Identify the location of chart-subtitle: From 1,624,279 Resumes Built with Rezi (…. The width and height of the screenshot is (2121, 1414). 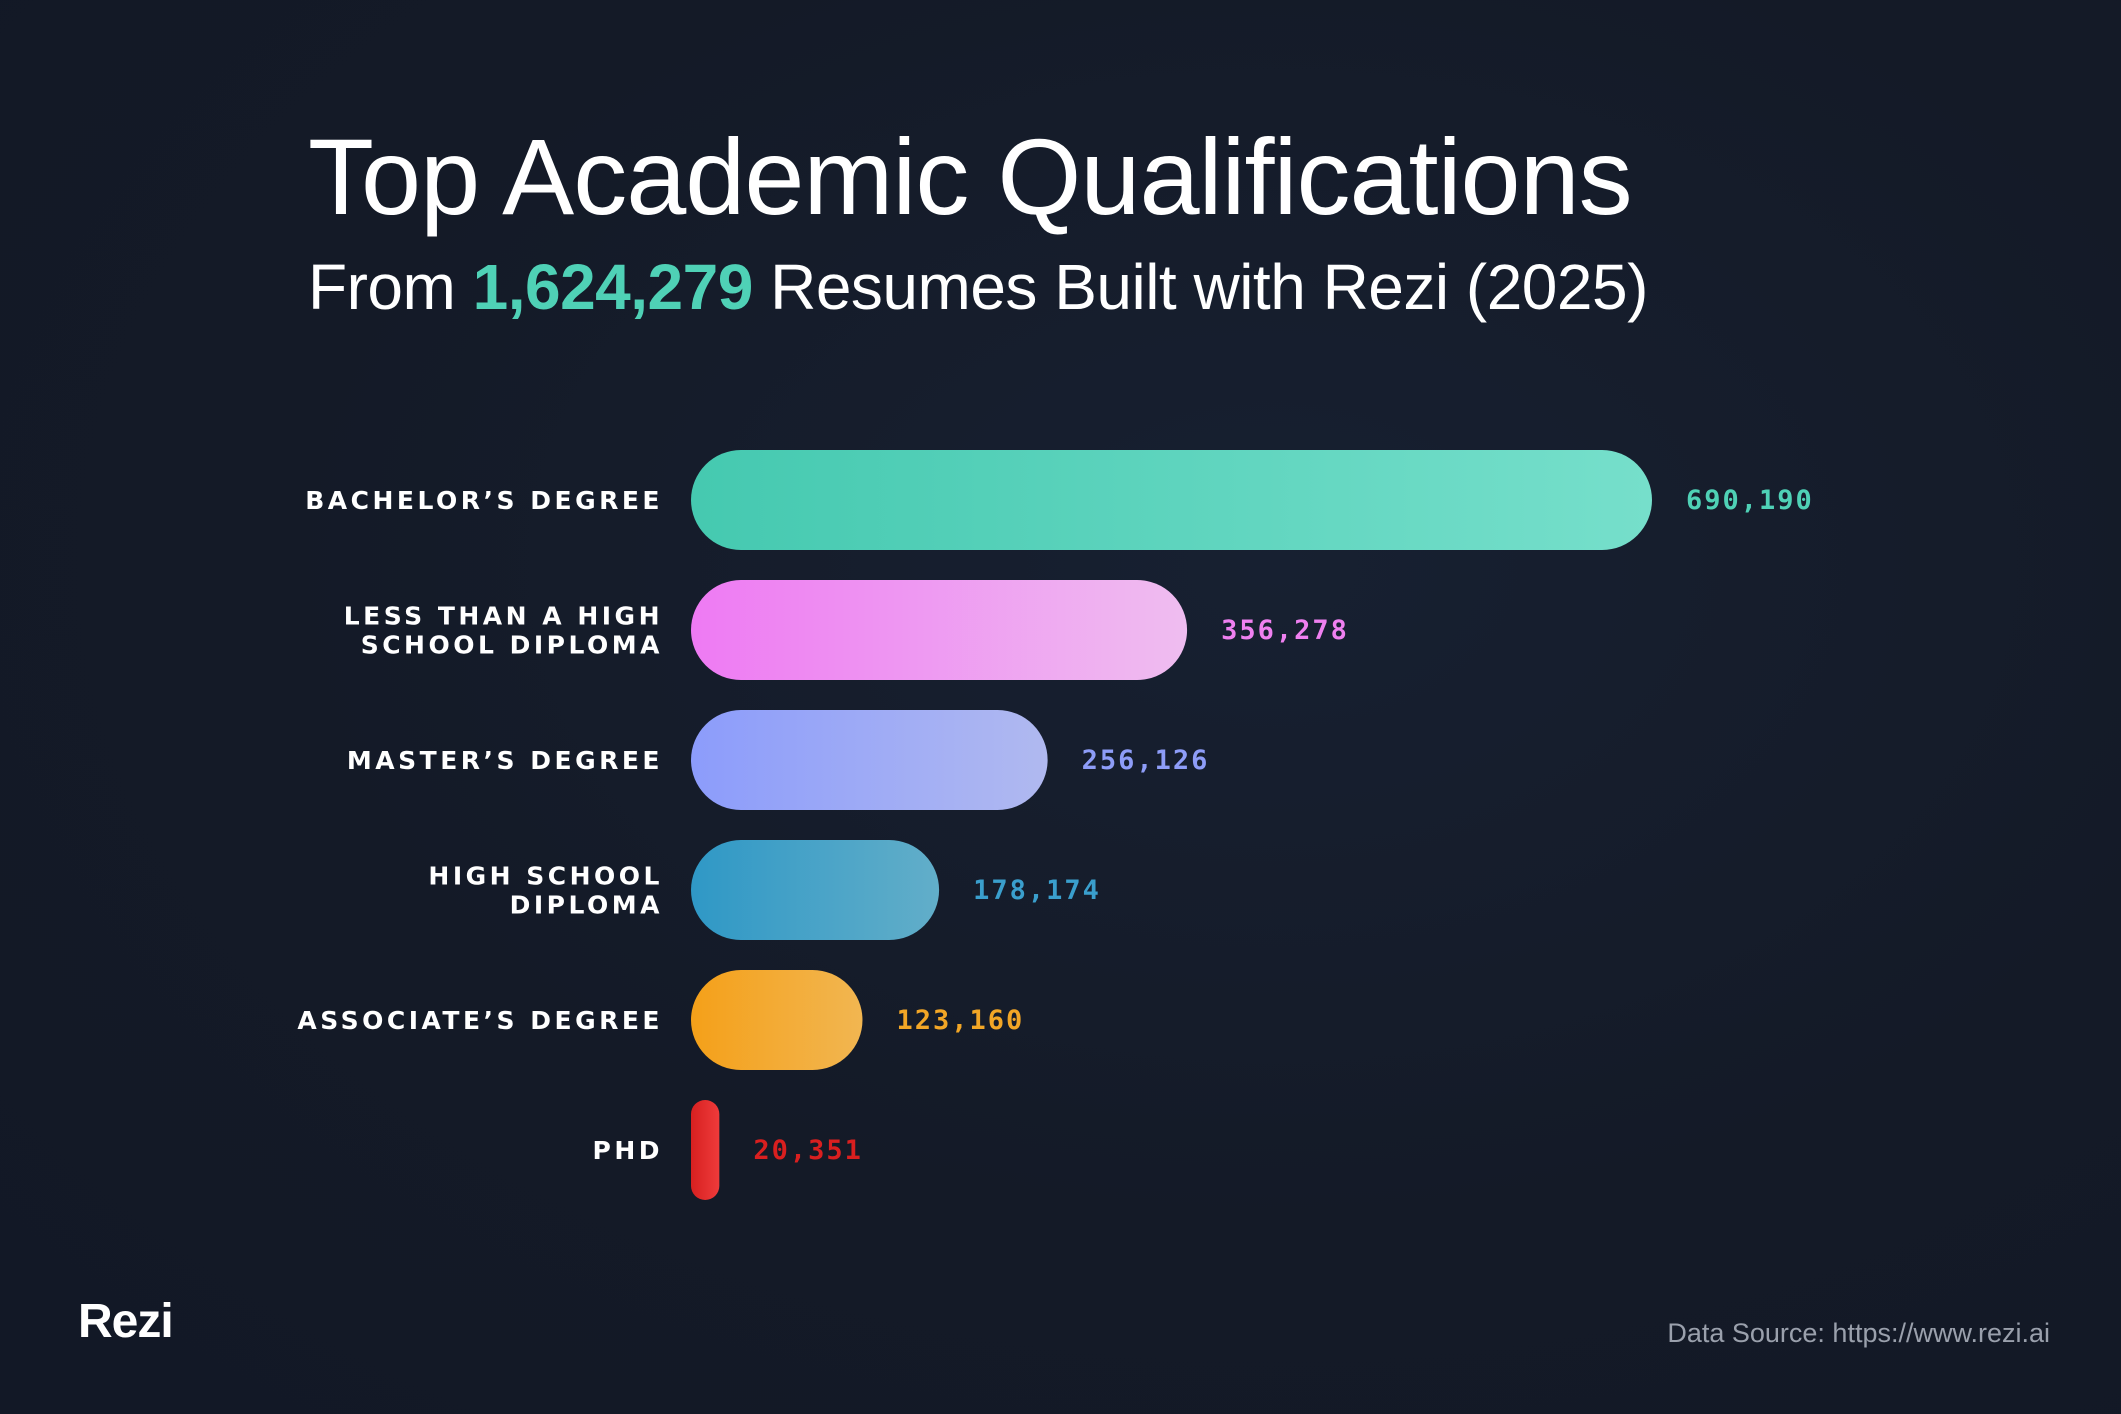
(978, 287).